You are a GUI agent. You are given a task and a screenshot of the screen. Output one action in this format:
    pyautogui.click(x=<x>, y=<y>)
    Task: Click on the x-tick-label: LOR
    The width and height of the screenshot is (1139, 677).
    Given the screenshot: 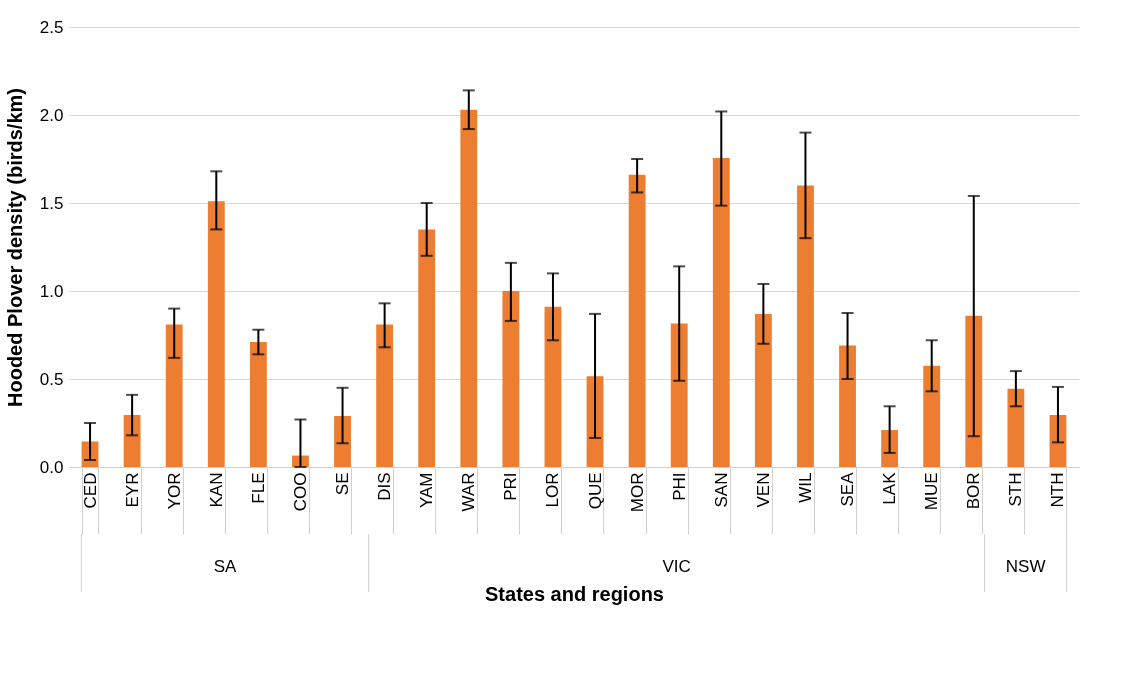 What is the action you would take?
    pyautogui.click(x=553, y=490)
    